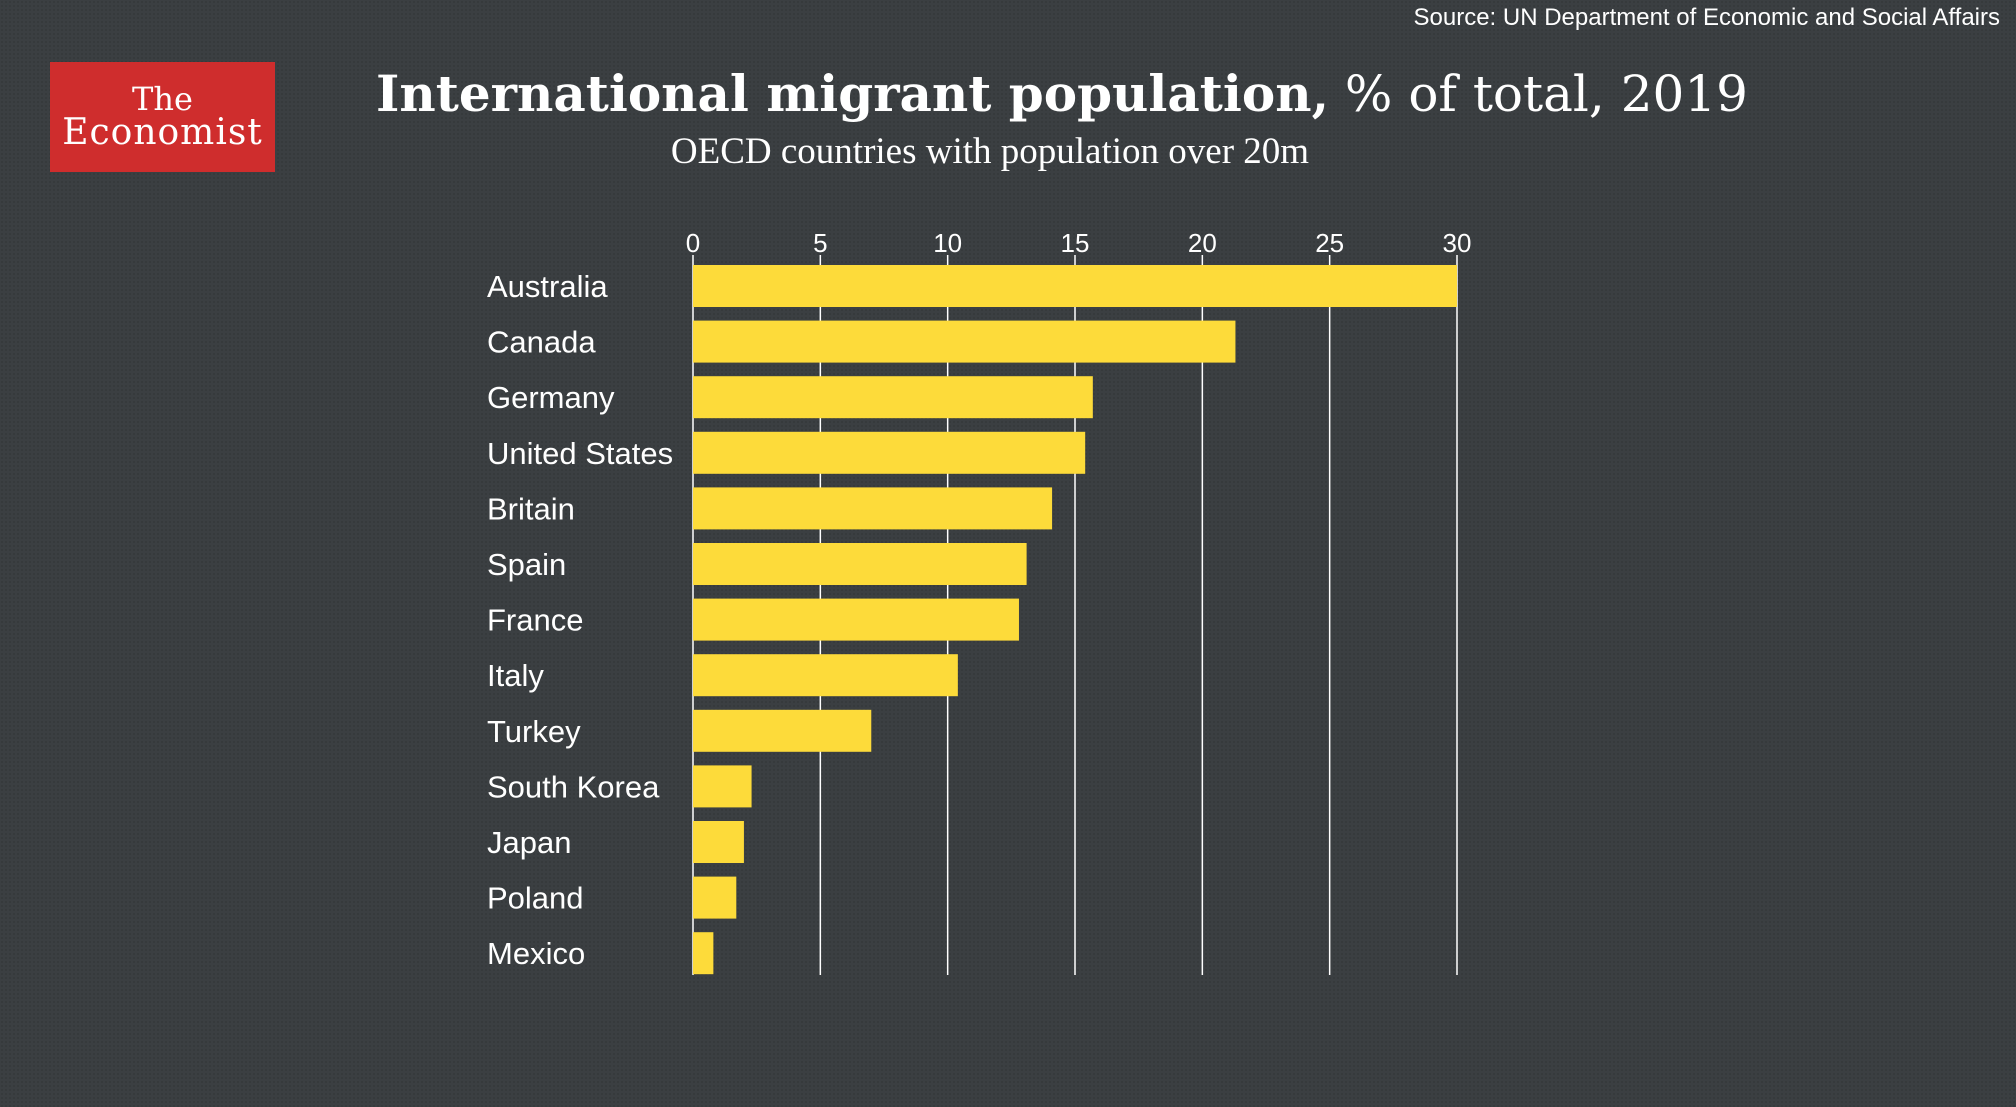 The height and width of the screenshot is (1107, 2016). What do you see at coordinates (853, 93) in the screenshot?
I see `chart-title-bold: International migrant population,` at bounding box center [853, 93].